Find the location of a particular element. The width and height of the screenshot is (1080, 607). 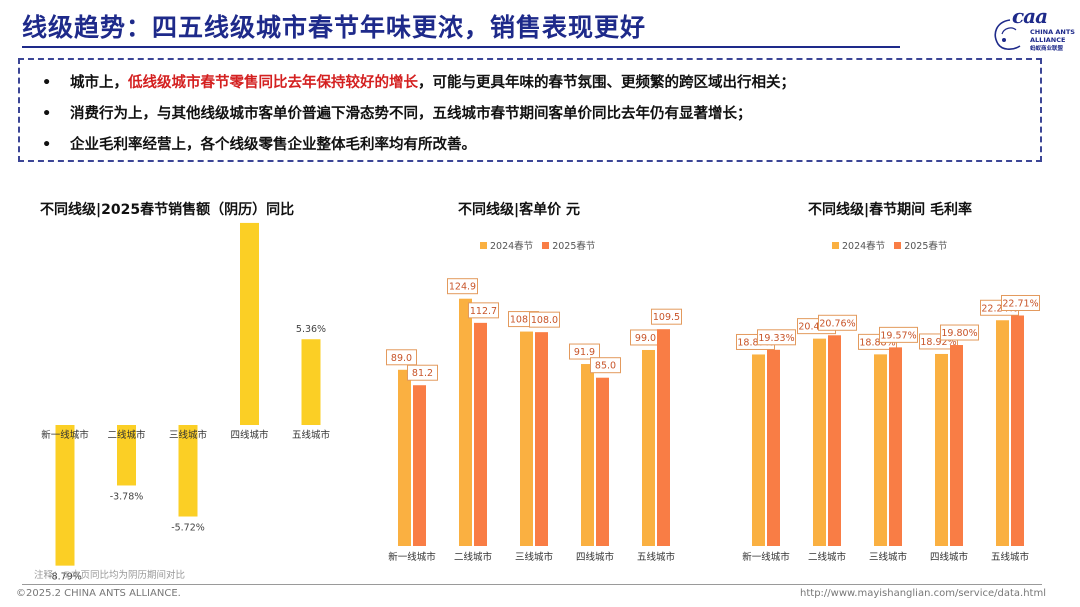

data-label-2-2: 20.76% is located at coordinates (837, 323).